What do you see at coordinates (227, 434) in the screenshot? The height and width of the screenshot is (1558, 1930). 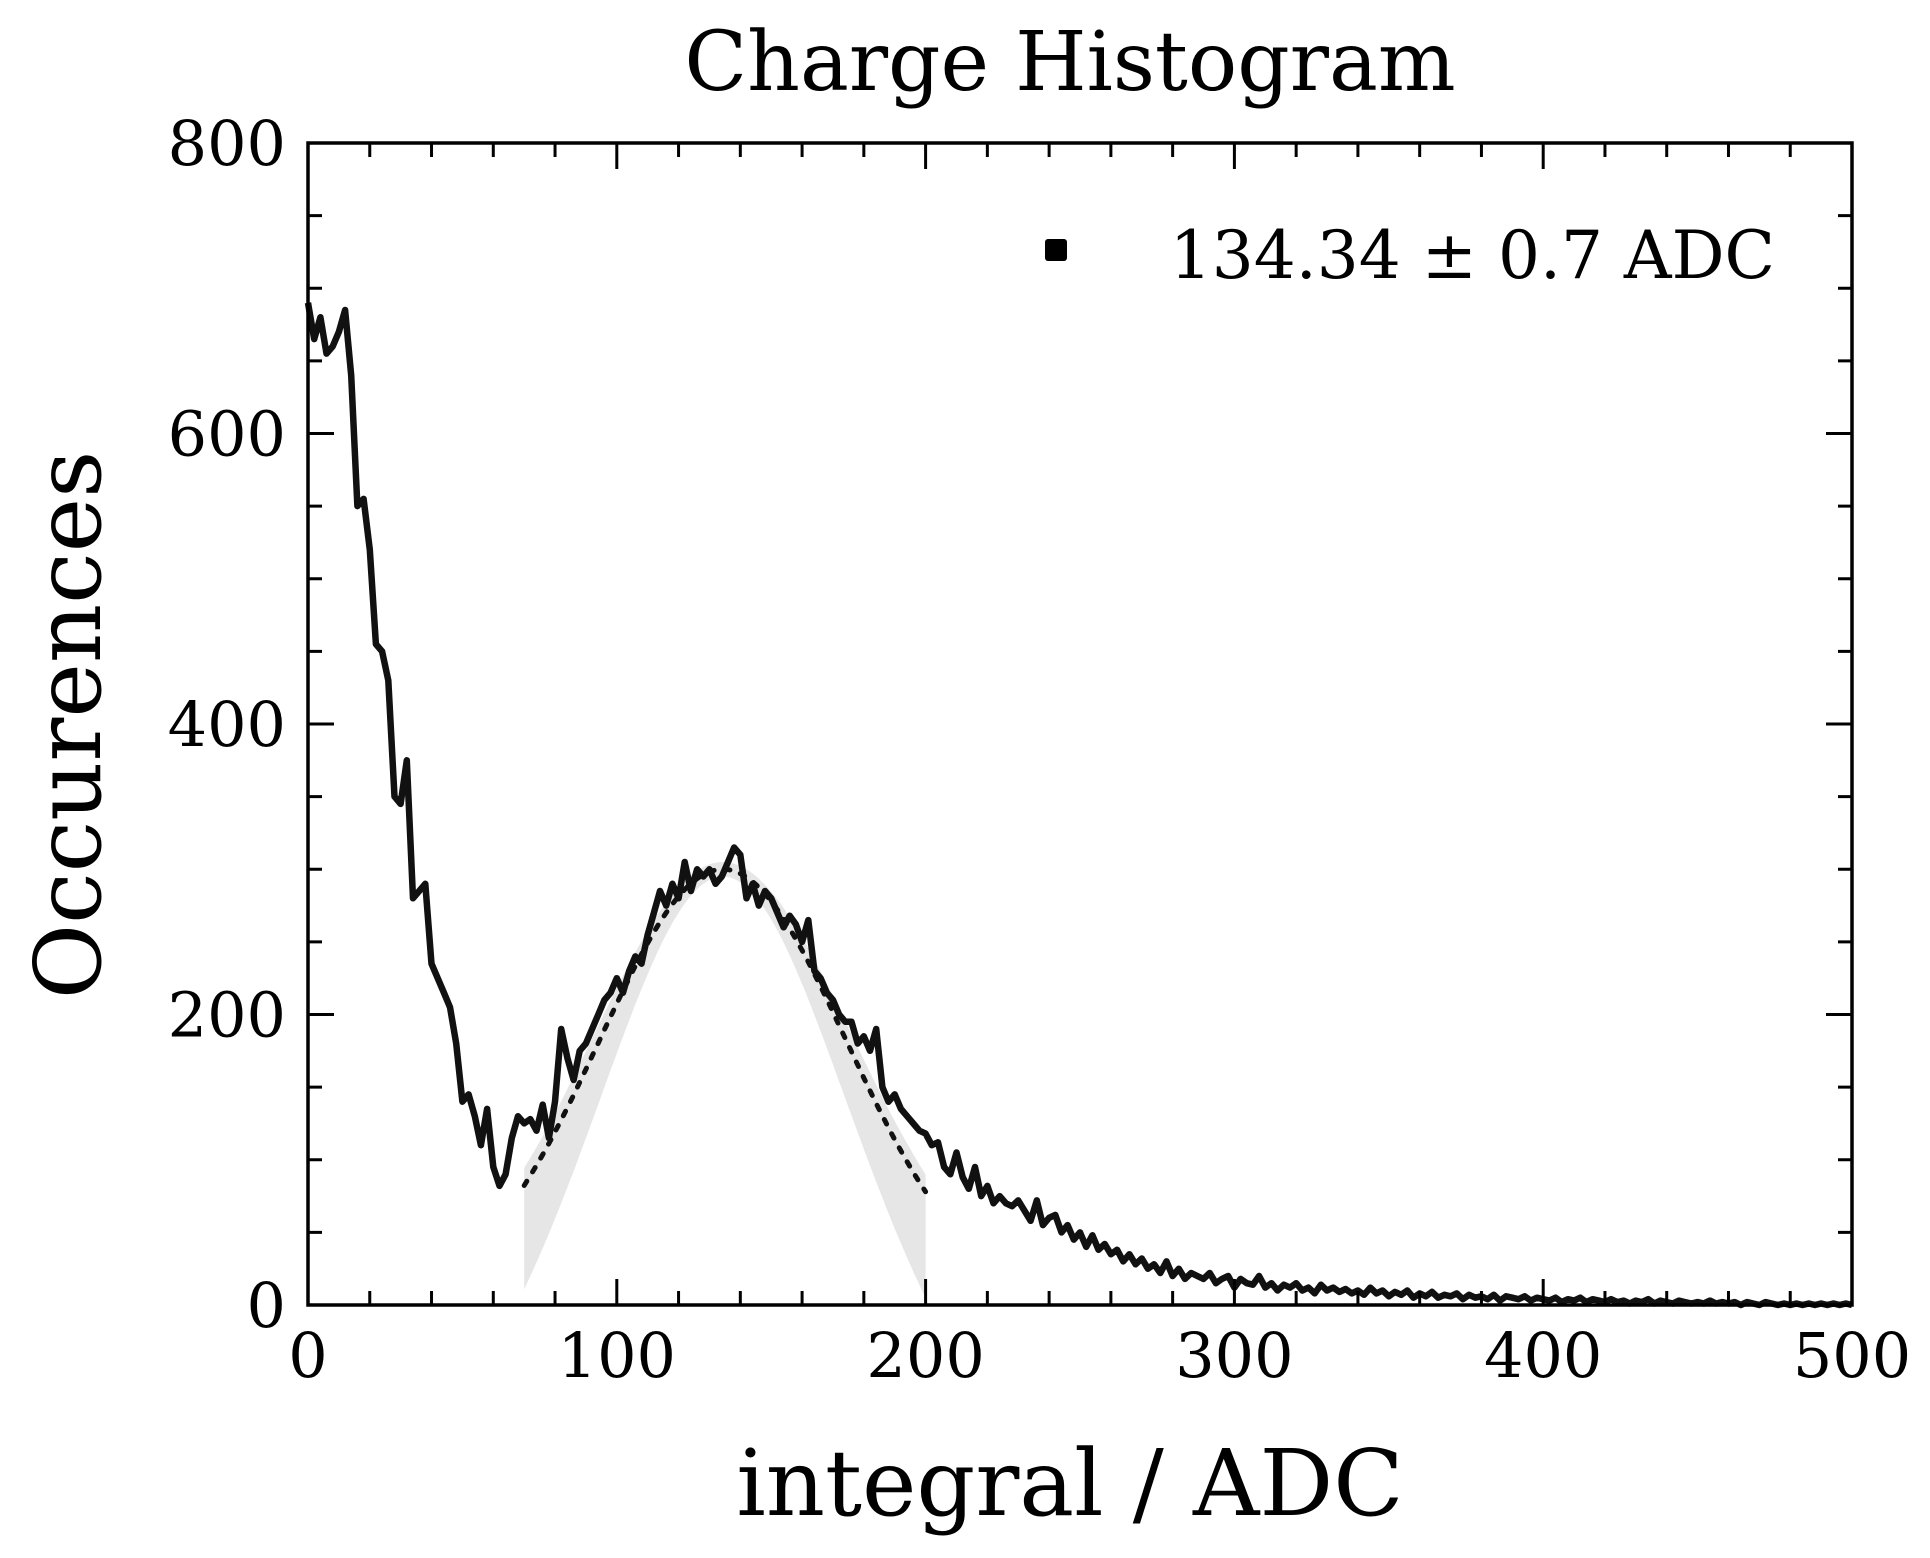 I see `y-tick-label: 600` at bounding box center [227, 434].